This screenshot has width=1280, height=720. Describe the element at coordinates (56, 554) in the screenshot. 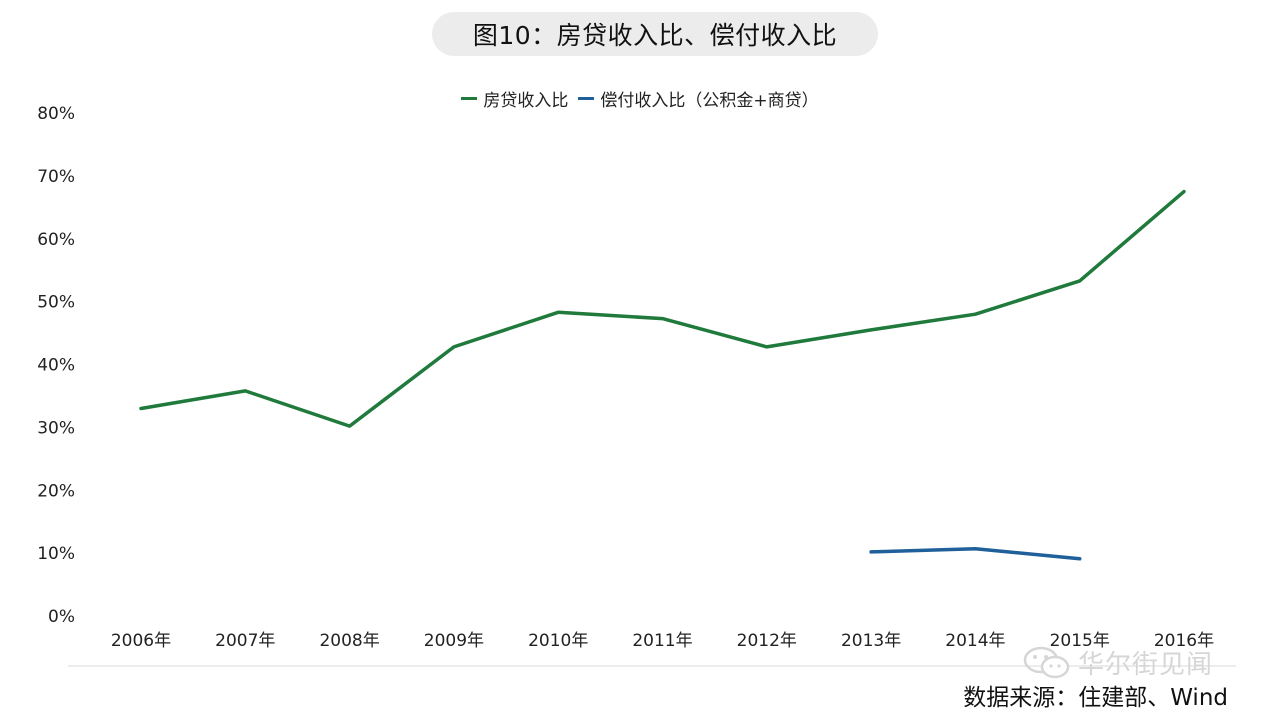

I see `y-tick-label: 10%` at that location.